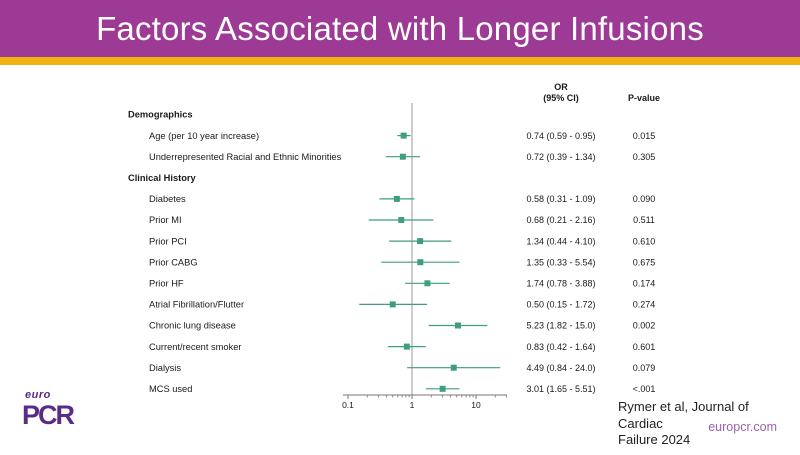 Image resolution: width=800 pixels, height=455 pixels. Describe the element at coordinates (644, 389) in the screenshot. I see `p-value: <.001` at that location.